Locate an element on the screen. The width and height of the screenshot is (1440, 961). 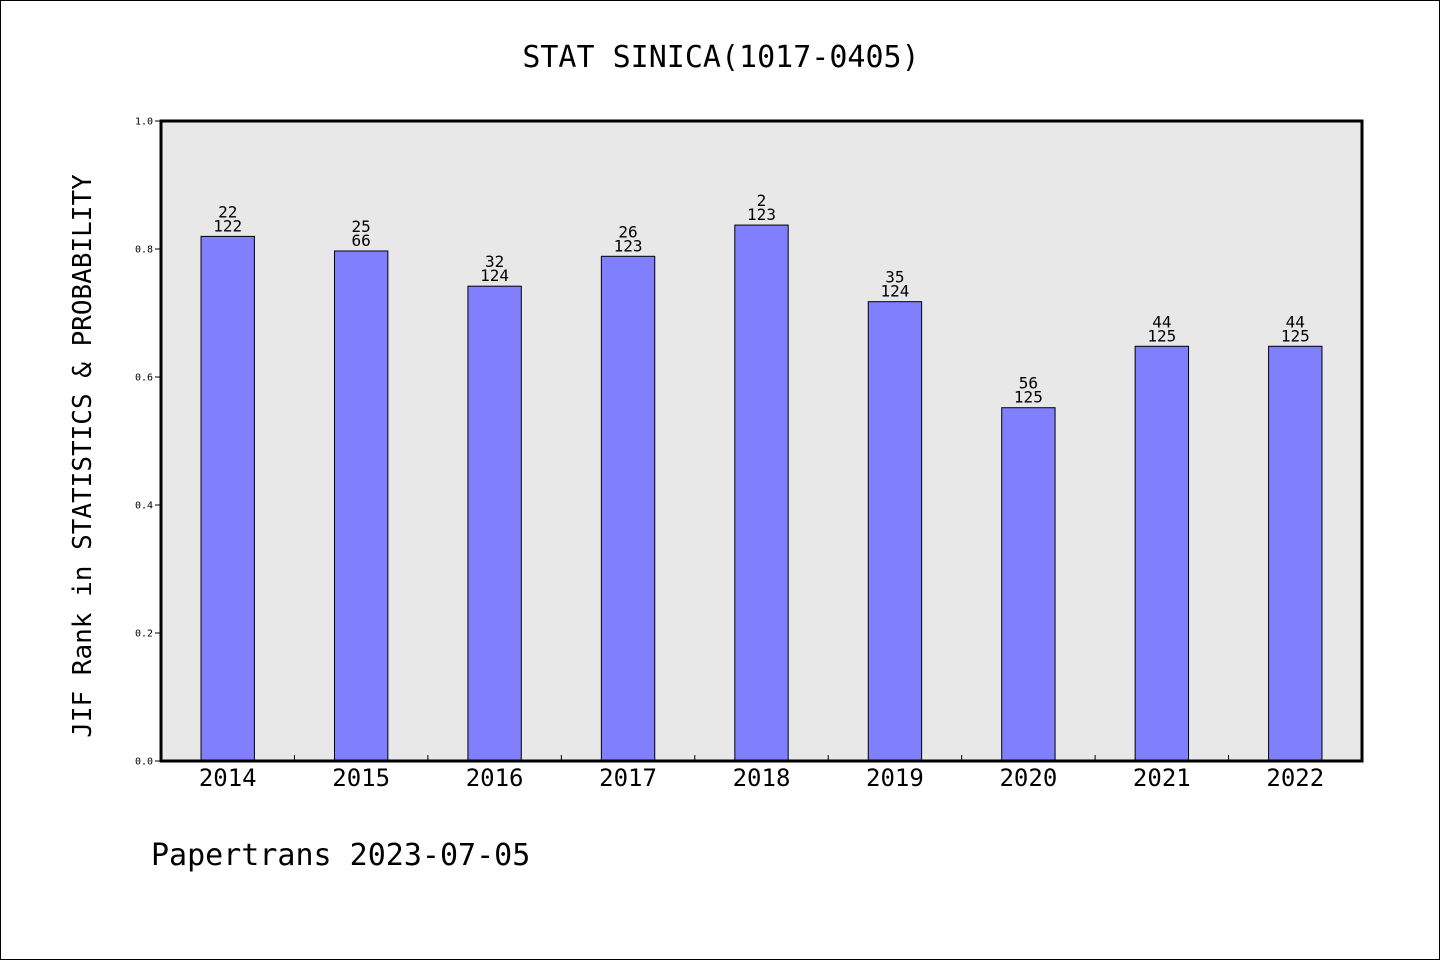
bar-rank-label: 32 is located at coordinates (494, 261).